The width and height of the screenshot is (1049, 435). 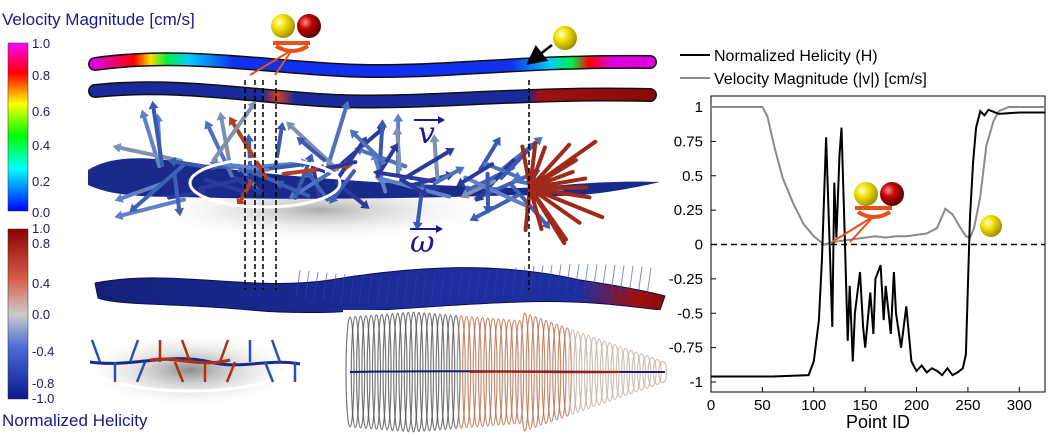 I want to click on vorticity-symbol-label: ω, so click(x=422, y=242).